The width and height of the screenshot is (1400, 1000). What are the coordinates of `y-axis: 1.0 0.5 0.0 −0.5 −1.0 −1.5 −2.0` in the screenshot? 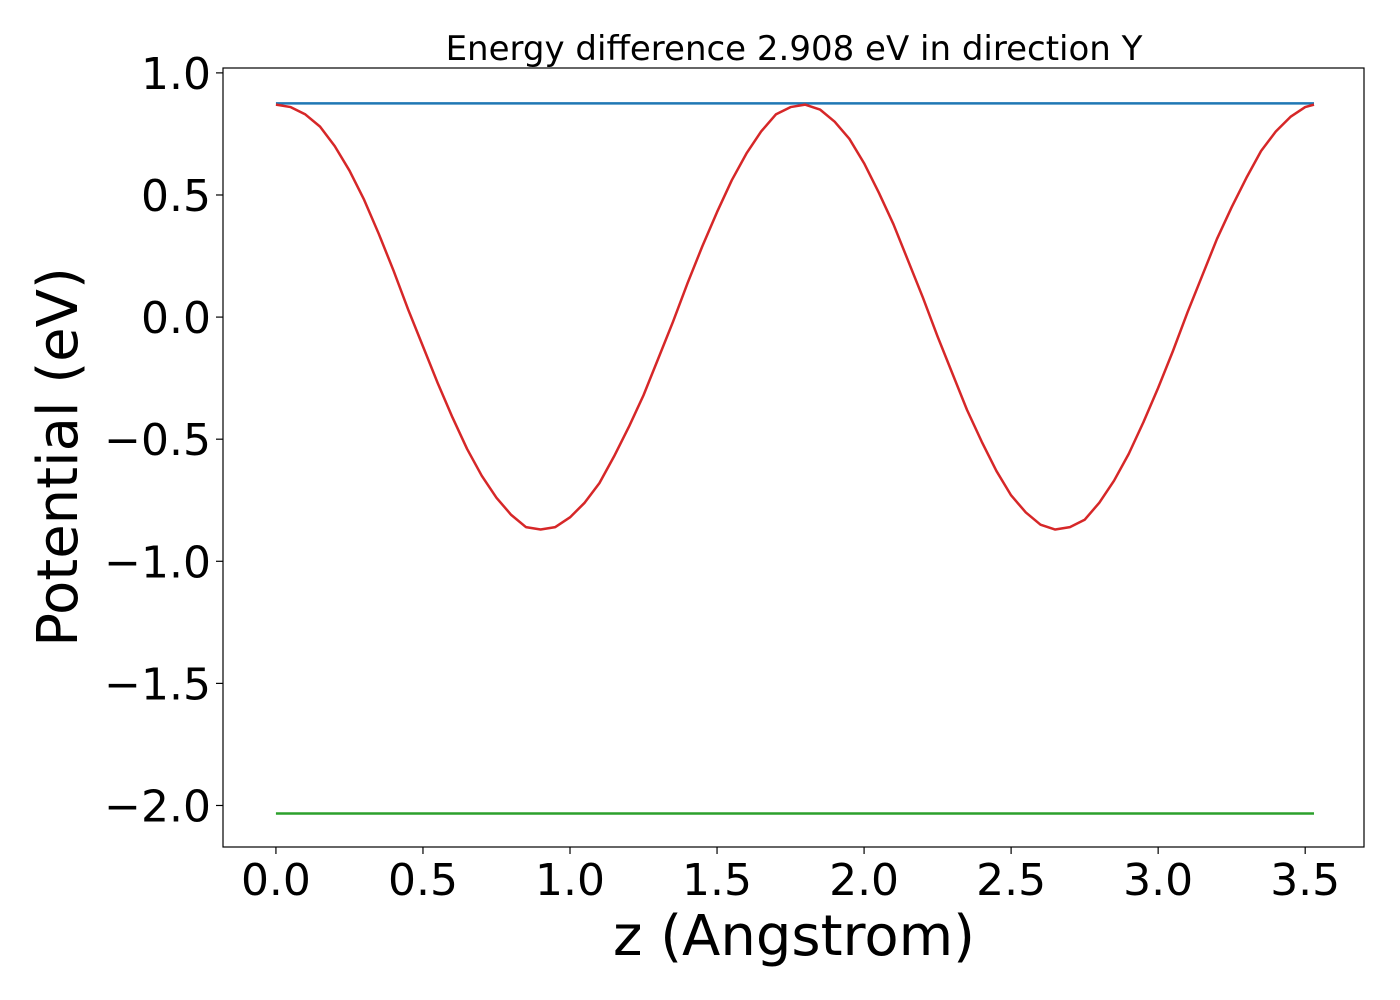 It's located at (163, 440).